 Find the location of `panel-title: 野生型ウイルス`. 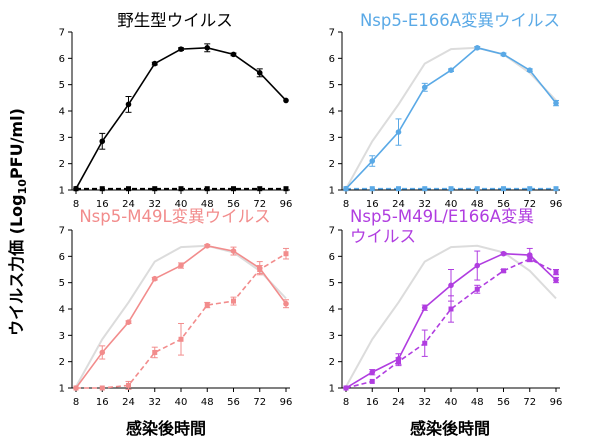

panel-title: 野生型ウイルス is located at coordinates (175, 20).